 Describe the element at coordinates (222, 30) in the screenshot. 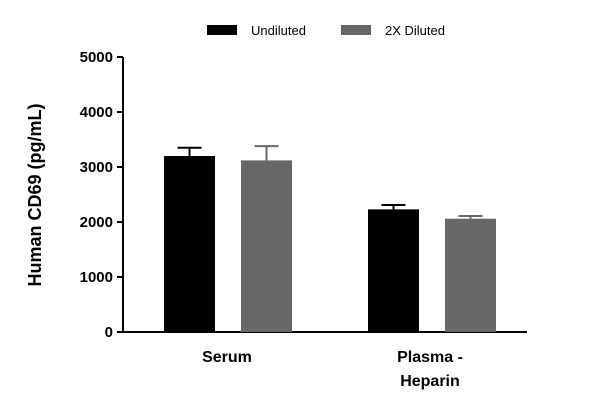

I see `legend-swatch-undiluted` at that location.